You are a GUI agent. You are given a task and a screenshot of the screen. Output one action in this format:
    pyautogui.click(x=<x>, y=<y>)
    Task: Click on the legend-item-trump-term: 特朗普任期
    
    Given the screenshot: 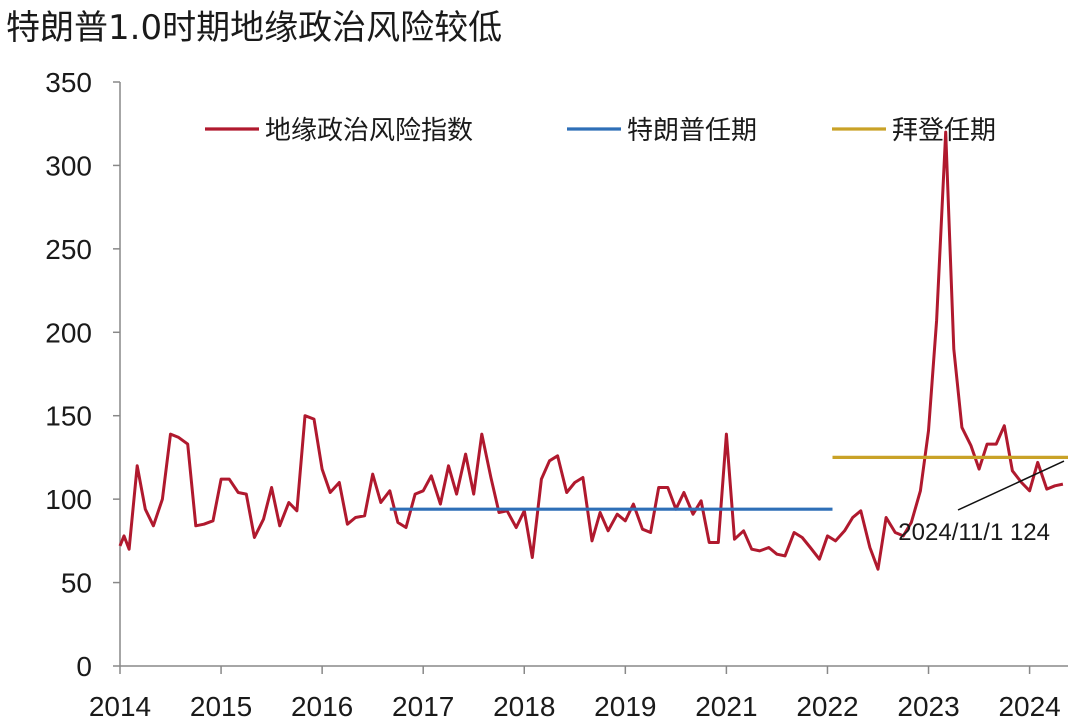 What is the action you would take?
    pyautogui.click(x=662, y=131)
    